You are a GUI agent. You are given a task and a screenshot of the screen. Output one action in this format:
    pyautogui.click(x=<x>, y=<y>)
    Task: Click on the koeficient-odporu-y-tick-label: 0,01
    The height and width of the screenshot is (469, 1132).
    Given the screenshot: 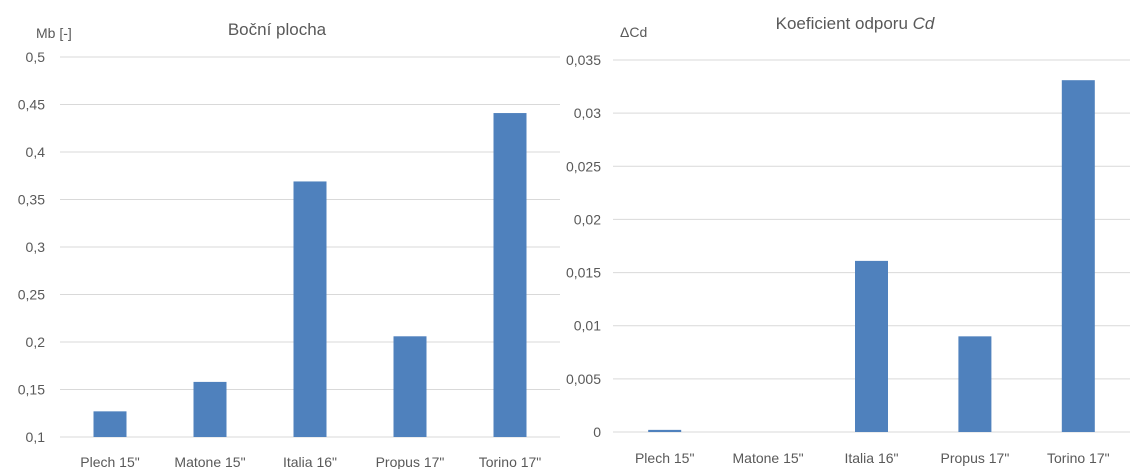 What is the action you would take?
    pyautogui.click(x=587, y=326)
    